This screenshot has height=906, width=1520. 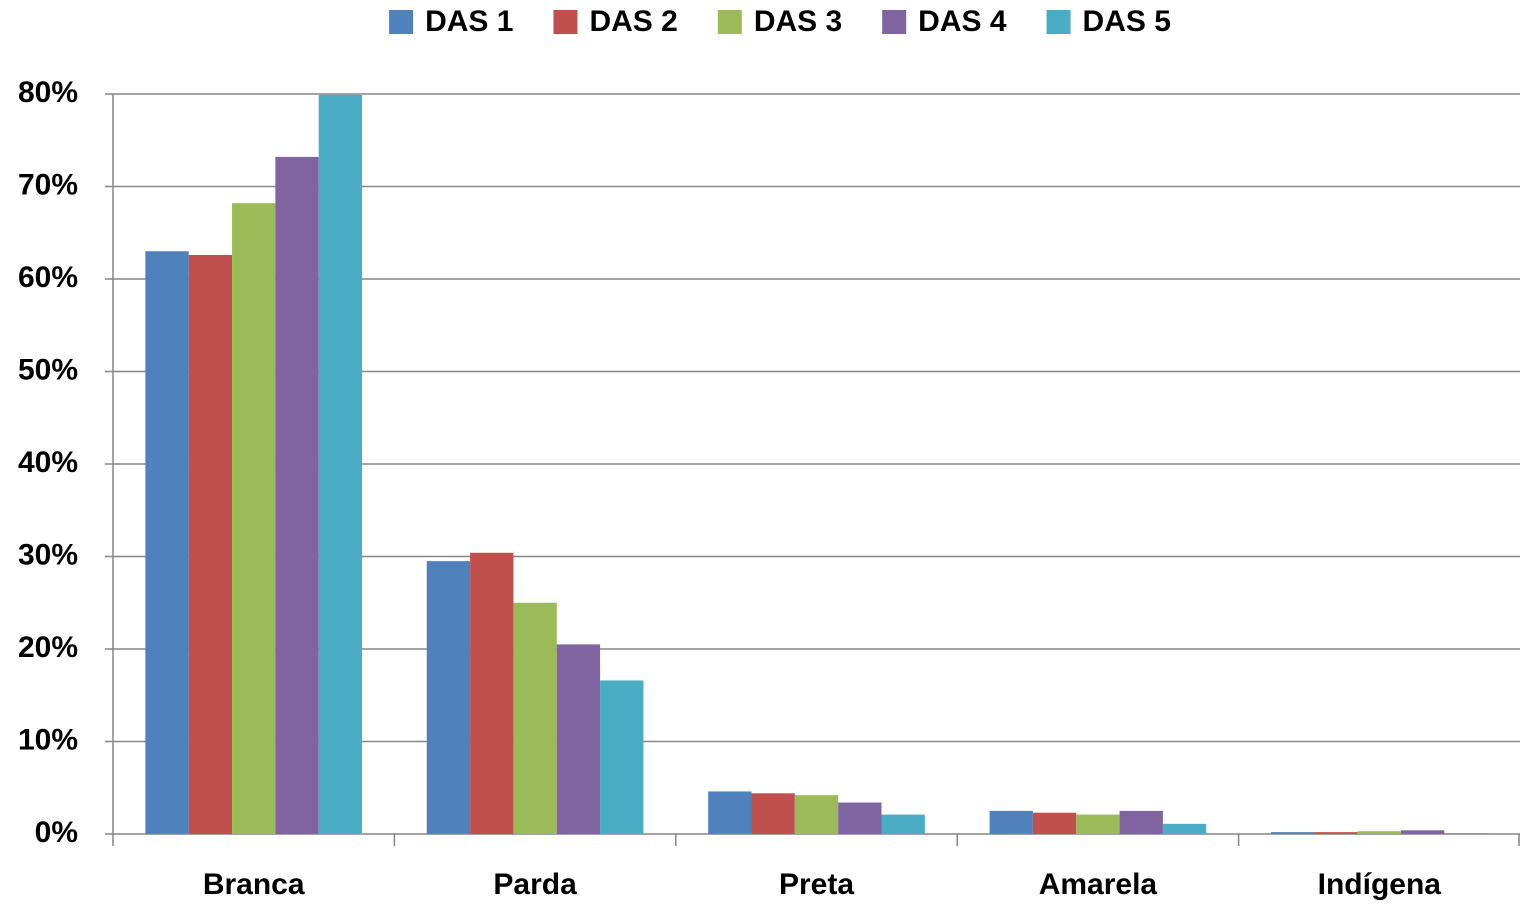 What do you see at coordinates (1127, 21) in the screenshot?
I see `legend-label: DAS 5` at bounding box center [1127, 21].